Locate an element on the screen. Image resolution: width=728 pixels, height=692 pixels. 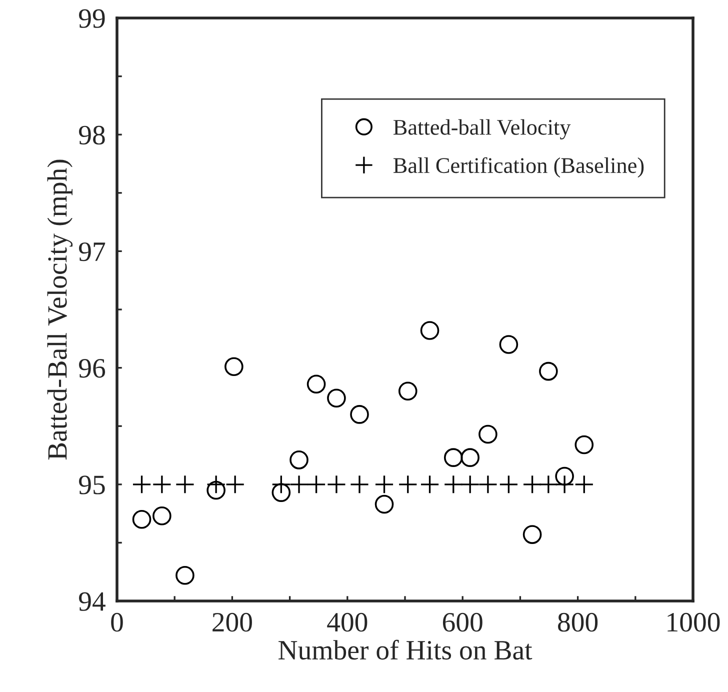
x-tick-label: 1000 is located at coordinates (694, 622).